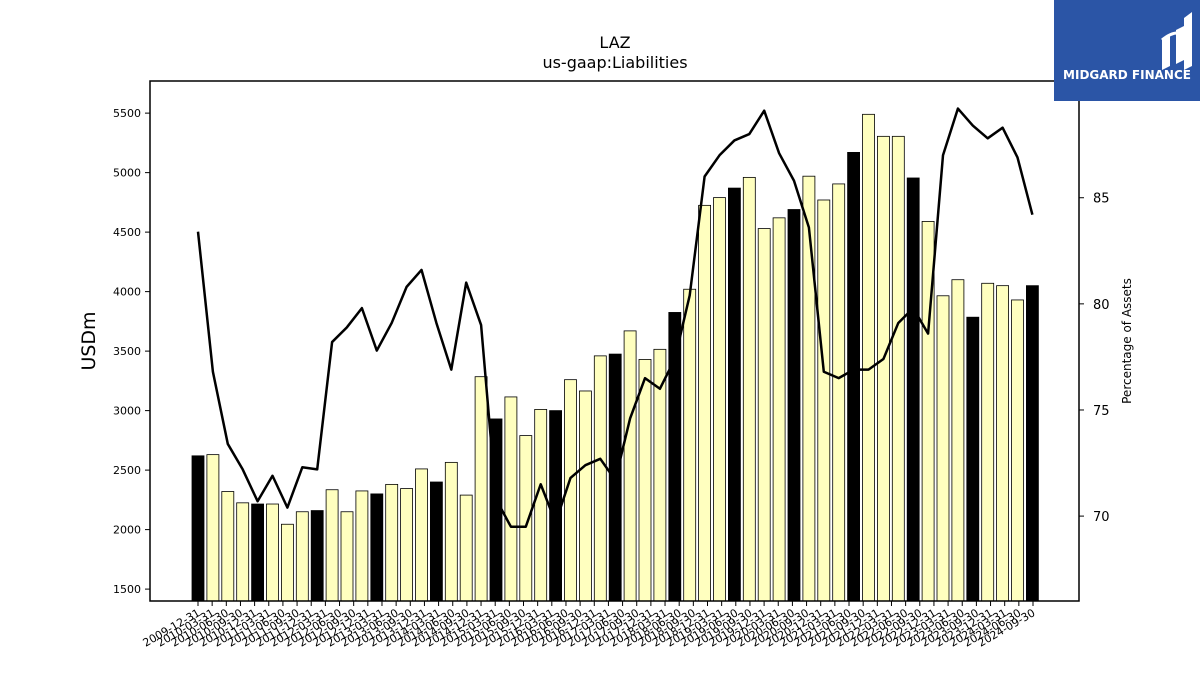 This screenshot has height=675, width=1200. I want to click on y-axis-ticks: 1500 2000 2500 3000 3500 4000 4500 5000 5500, so click(131, 351).